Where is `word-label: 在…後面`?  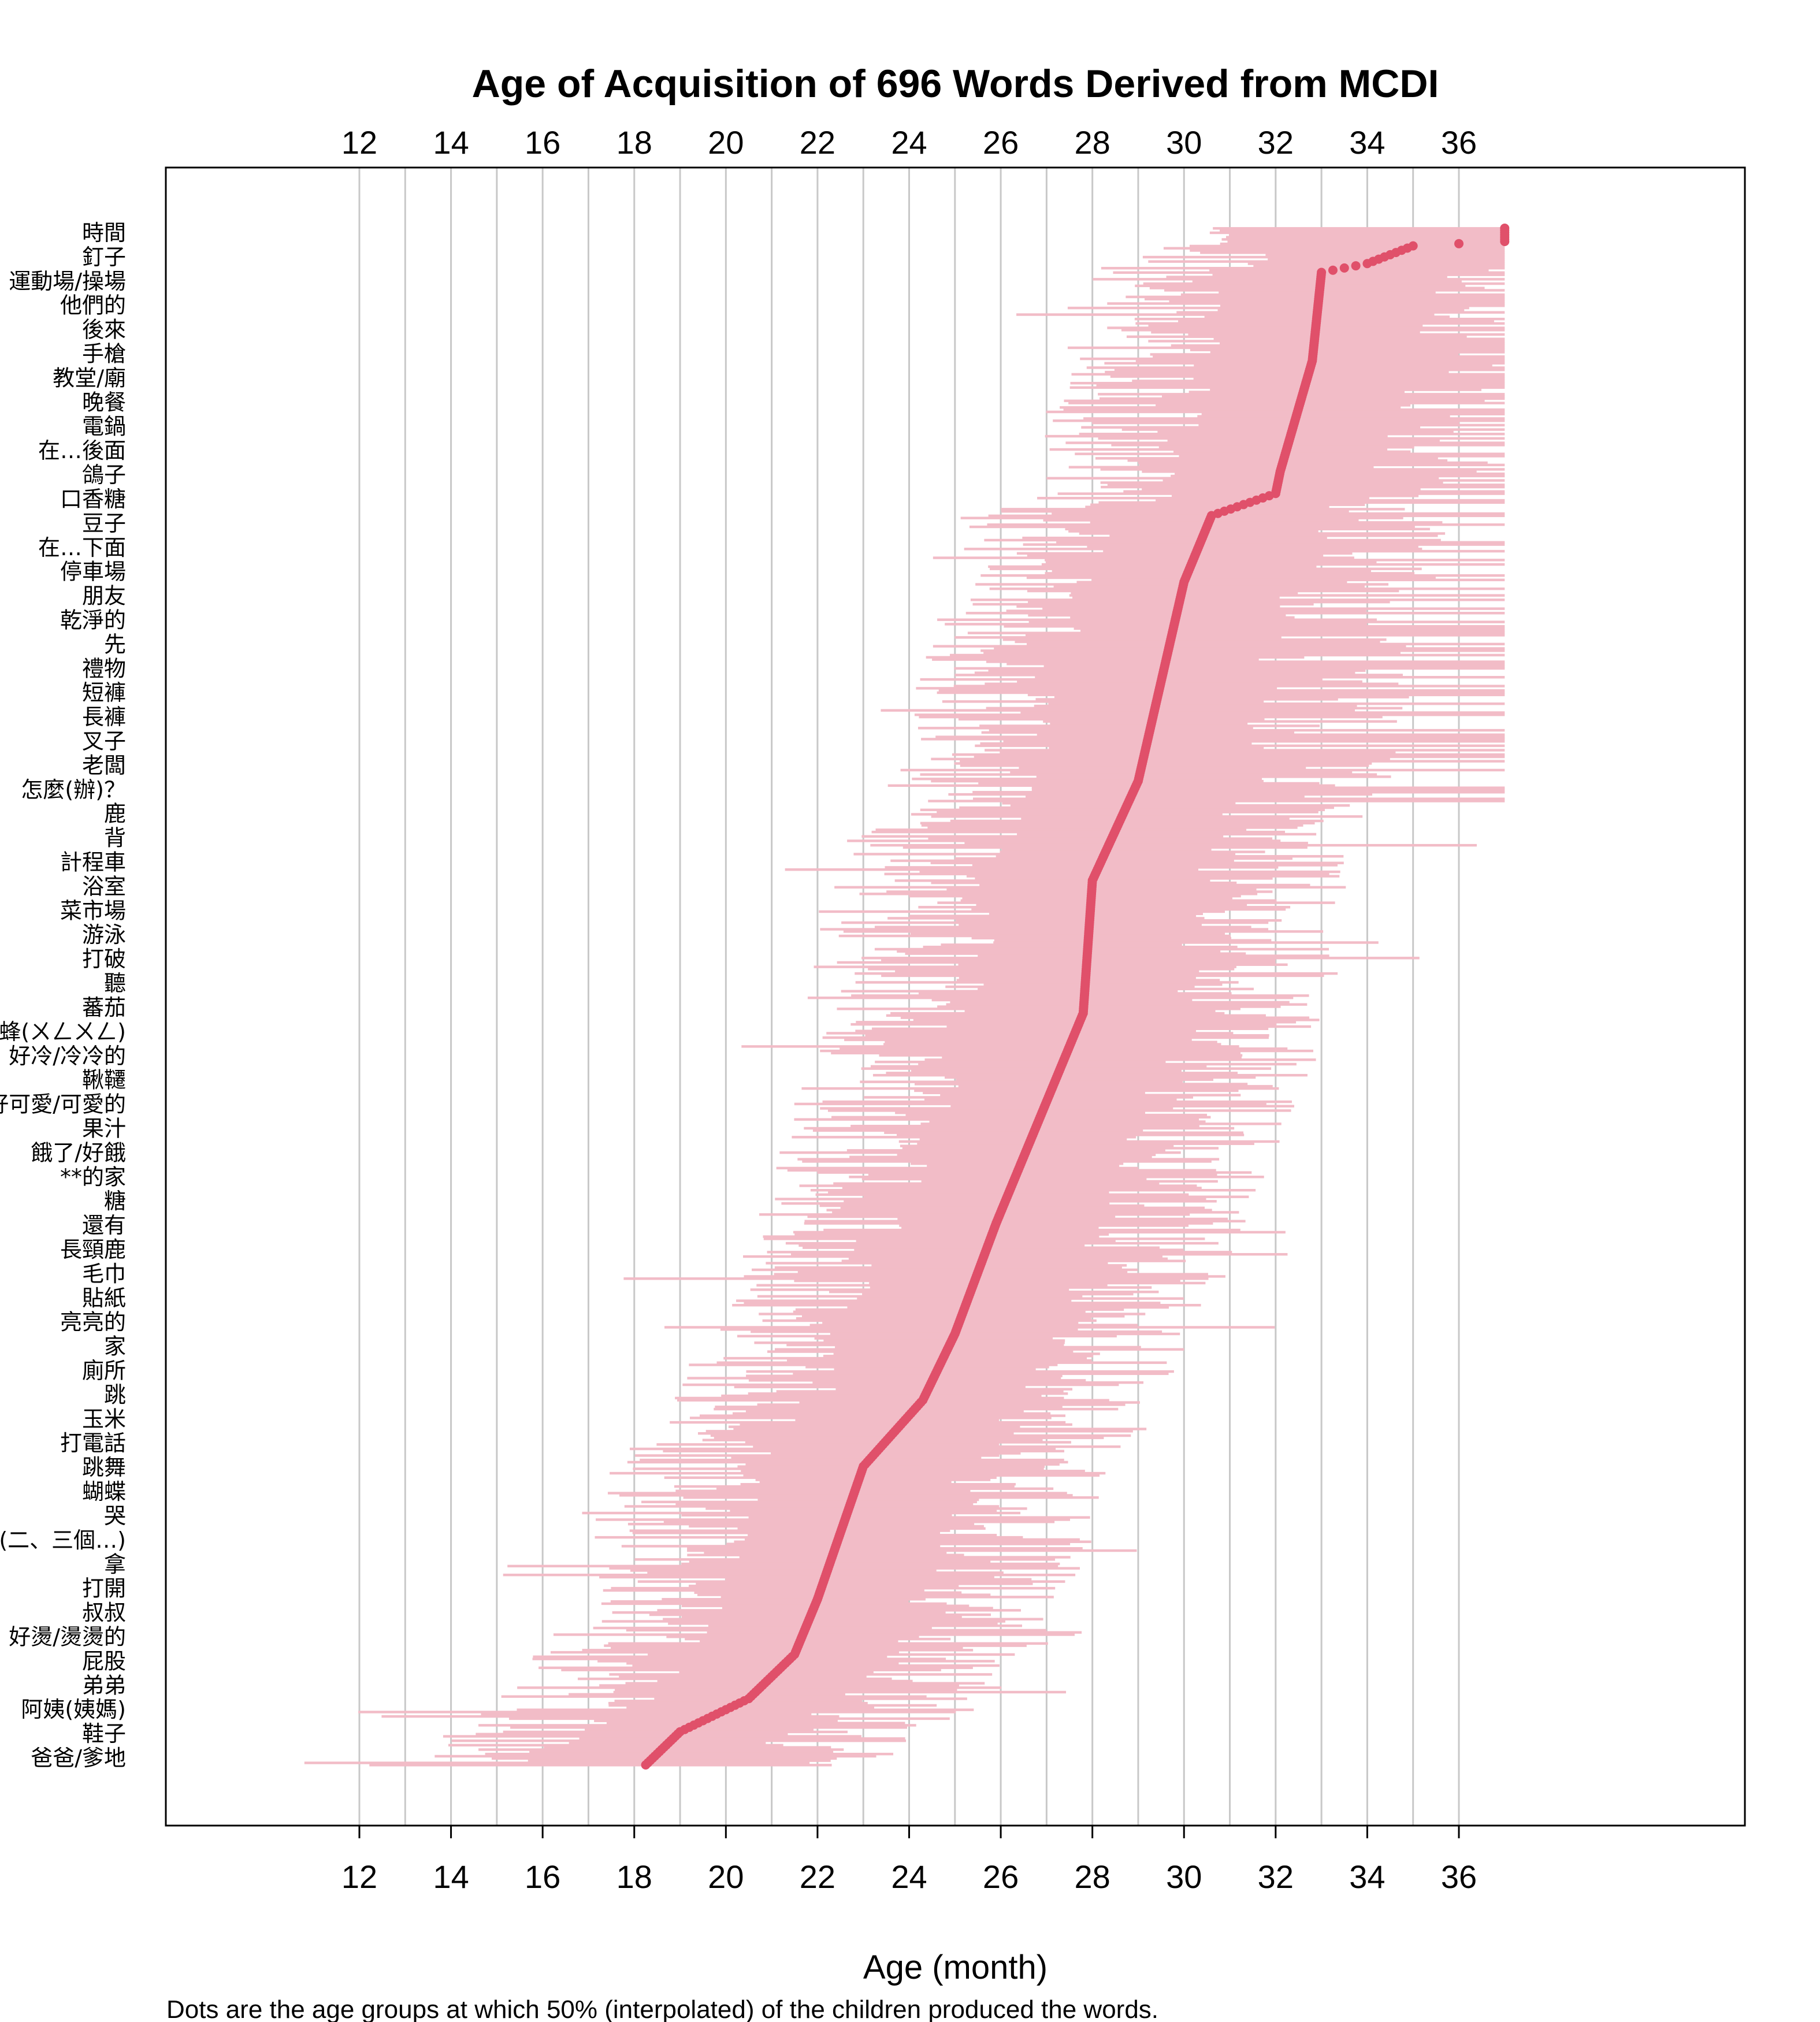 word-label: 在…後面 is located at coordinates (82, 451).